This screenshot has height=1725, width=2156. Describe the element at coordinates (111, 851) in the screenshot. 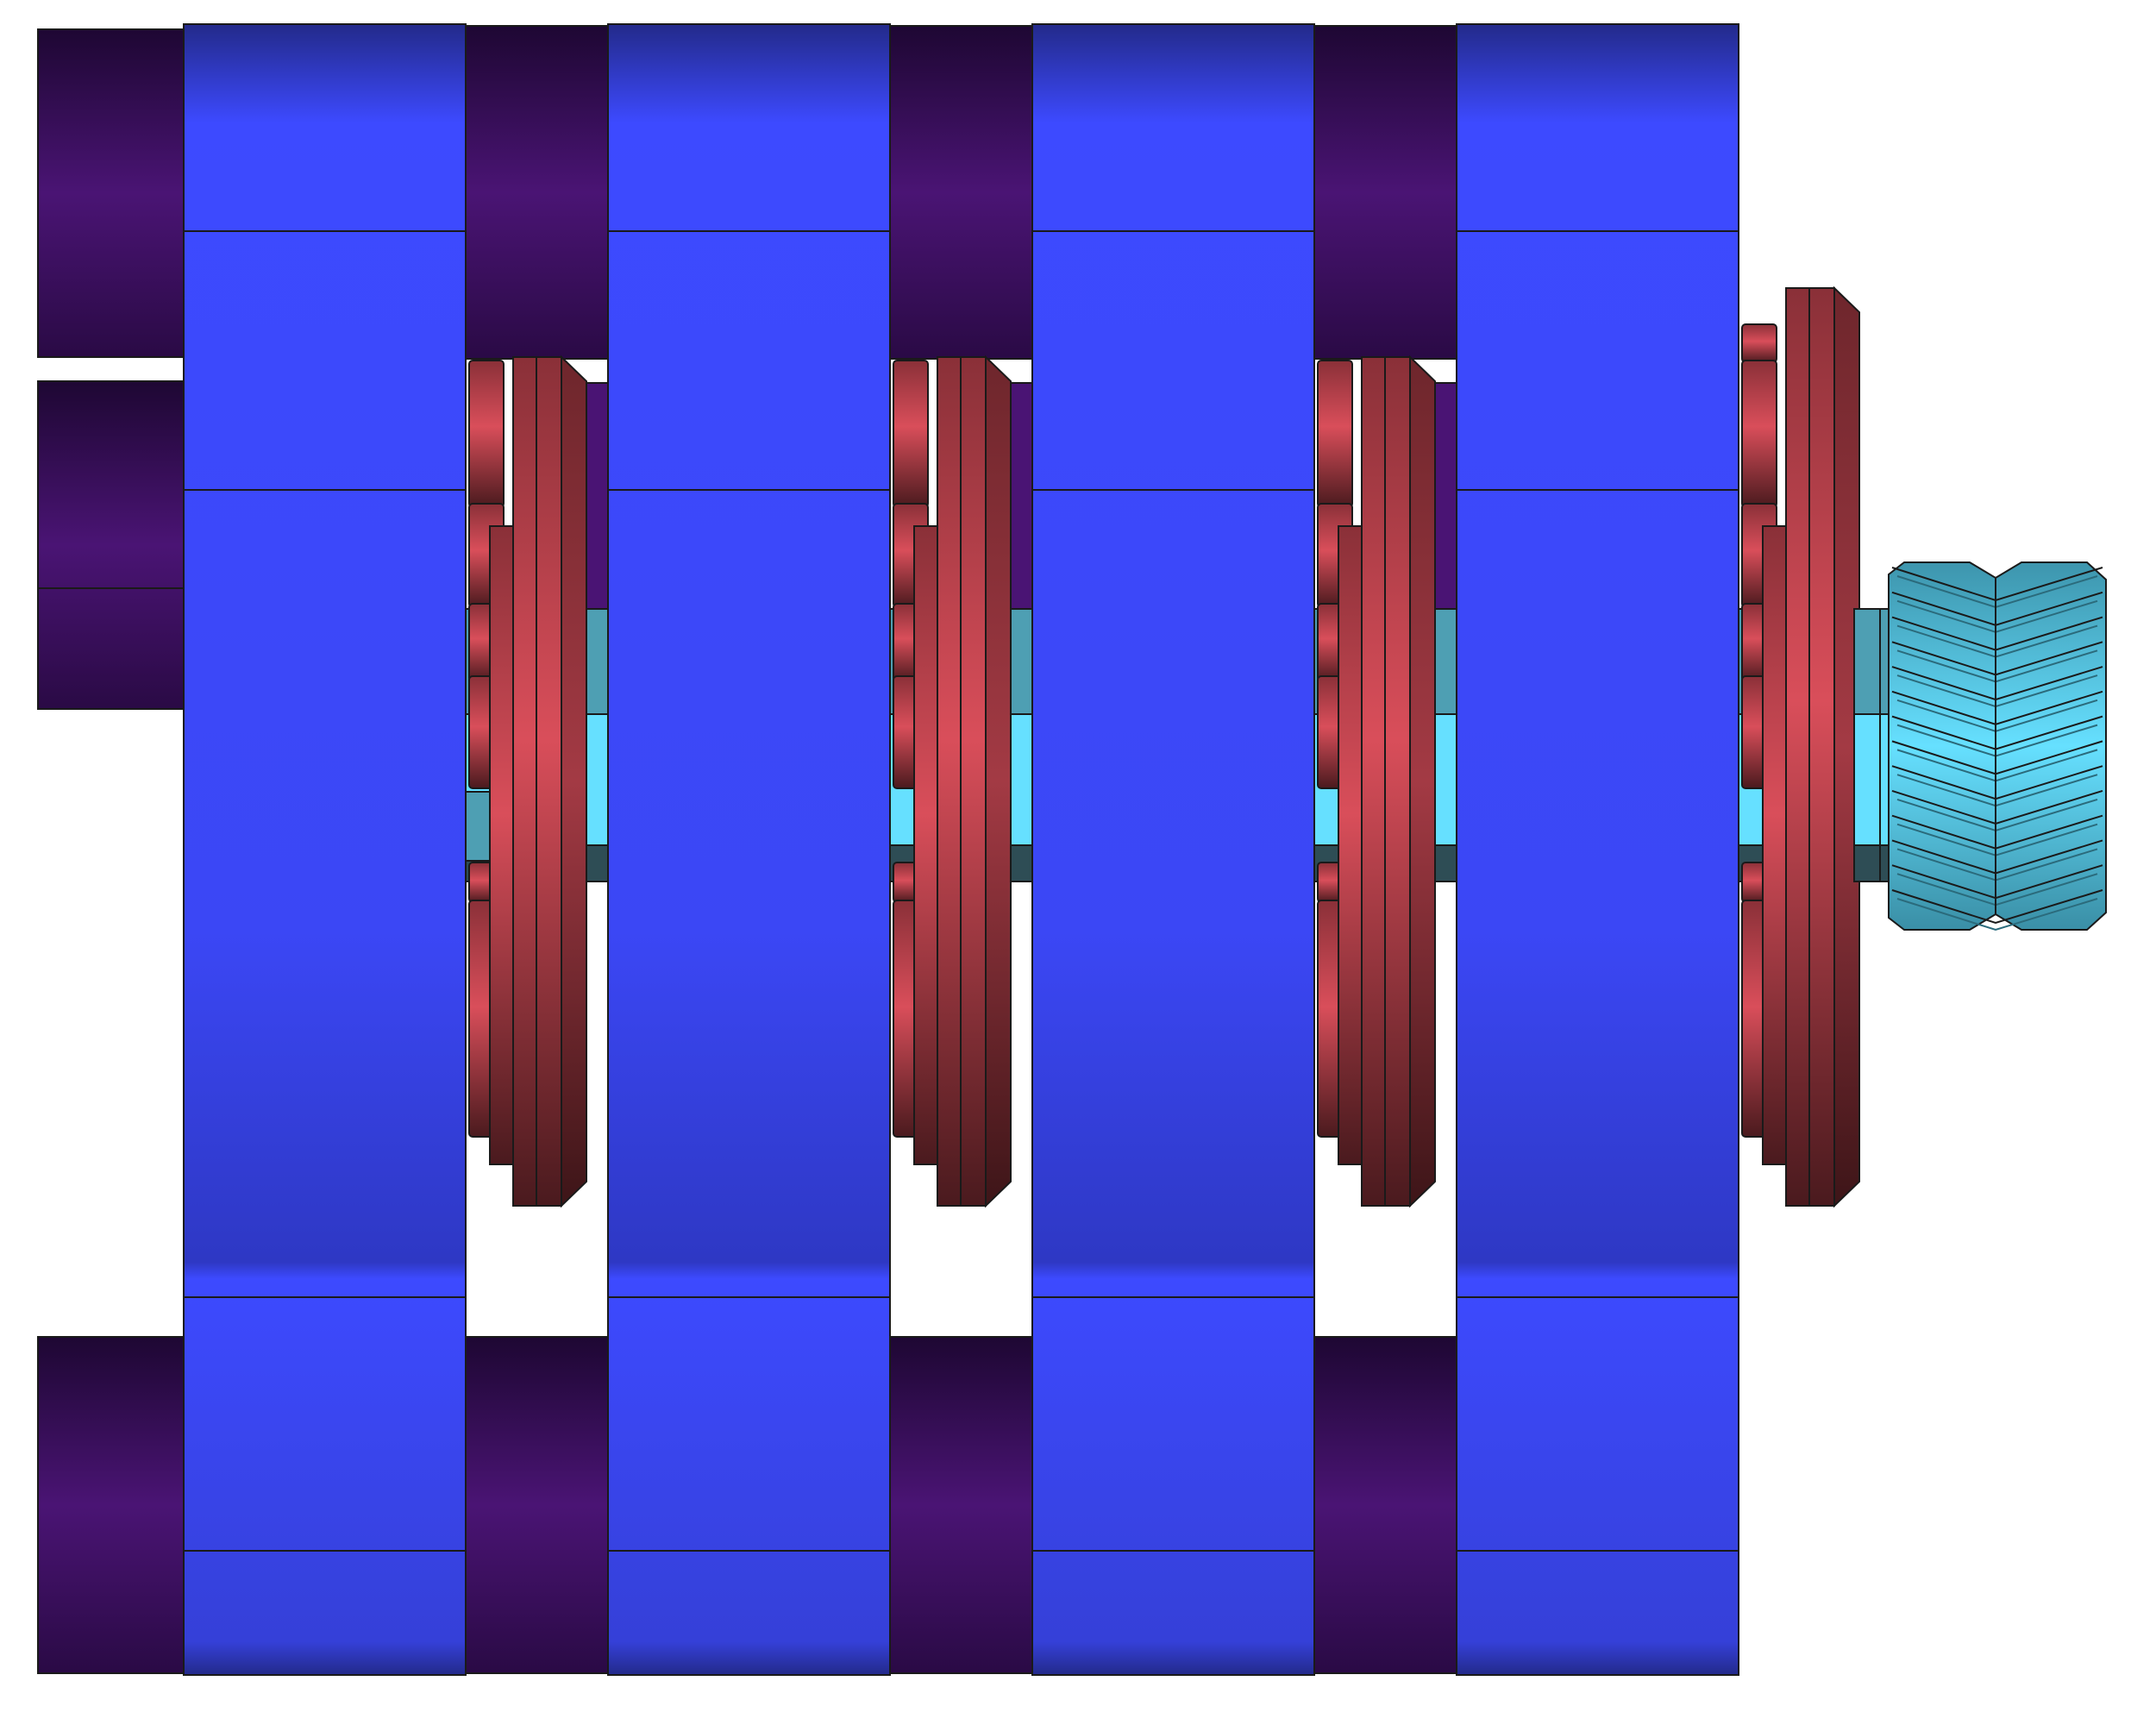

I see `left-spacer-column` at that location.